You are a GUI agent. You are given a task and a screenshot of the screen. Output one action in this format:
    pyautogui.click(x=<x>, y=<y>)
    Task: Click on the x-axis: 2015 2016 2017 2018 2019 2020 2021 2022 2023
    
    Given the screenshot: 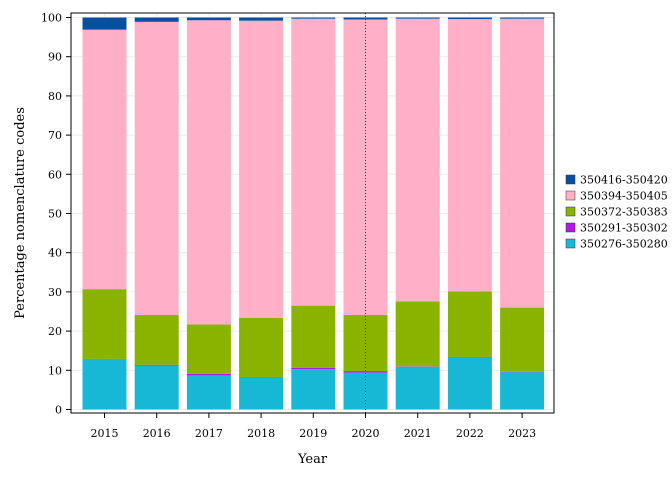 What is the action you would take?
    pyautogui.click(x=313, y=426)
    